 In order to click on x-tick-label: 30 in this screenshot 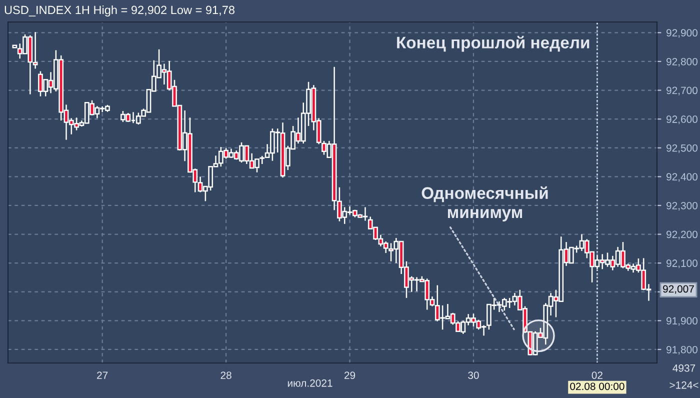, I will do `click(473, 375)`.